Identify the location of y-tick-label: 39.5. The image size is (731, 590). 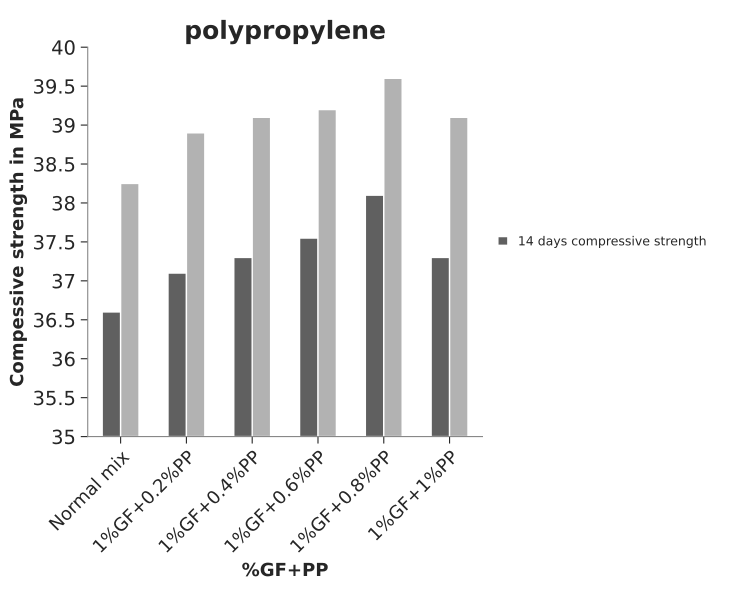
(54, 86).